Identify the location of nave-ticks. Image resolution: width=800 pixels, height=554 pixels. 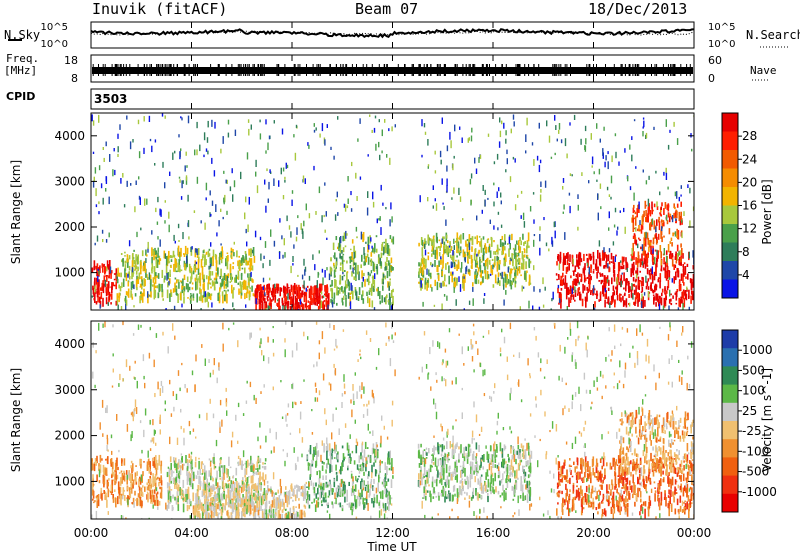
(391, 70).